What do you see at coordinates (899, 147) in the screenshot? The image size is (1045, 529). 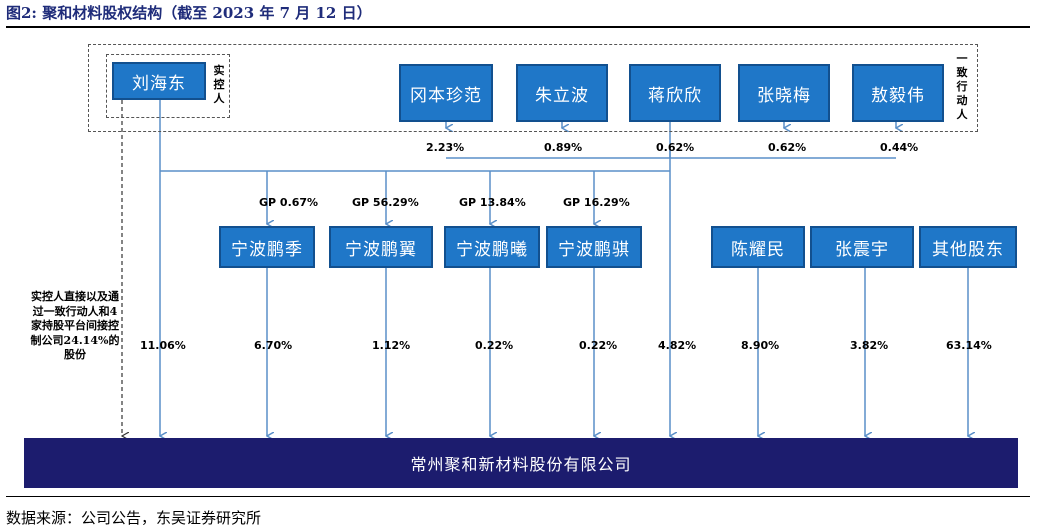 I see `concert-pct-5: 0.44%` at bounding box center [899, 147].